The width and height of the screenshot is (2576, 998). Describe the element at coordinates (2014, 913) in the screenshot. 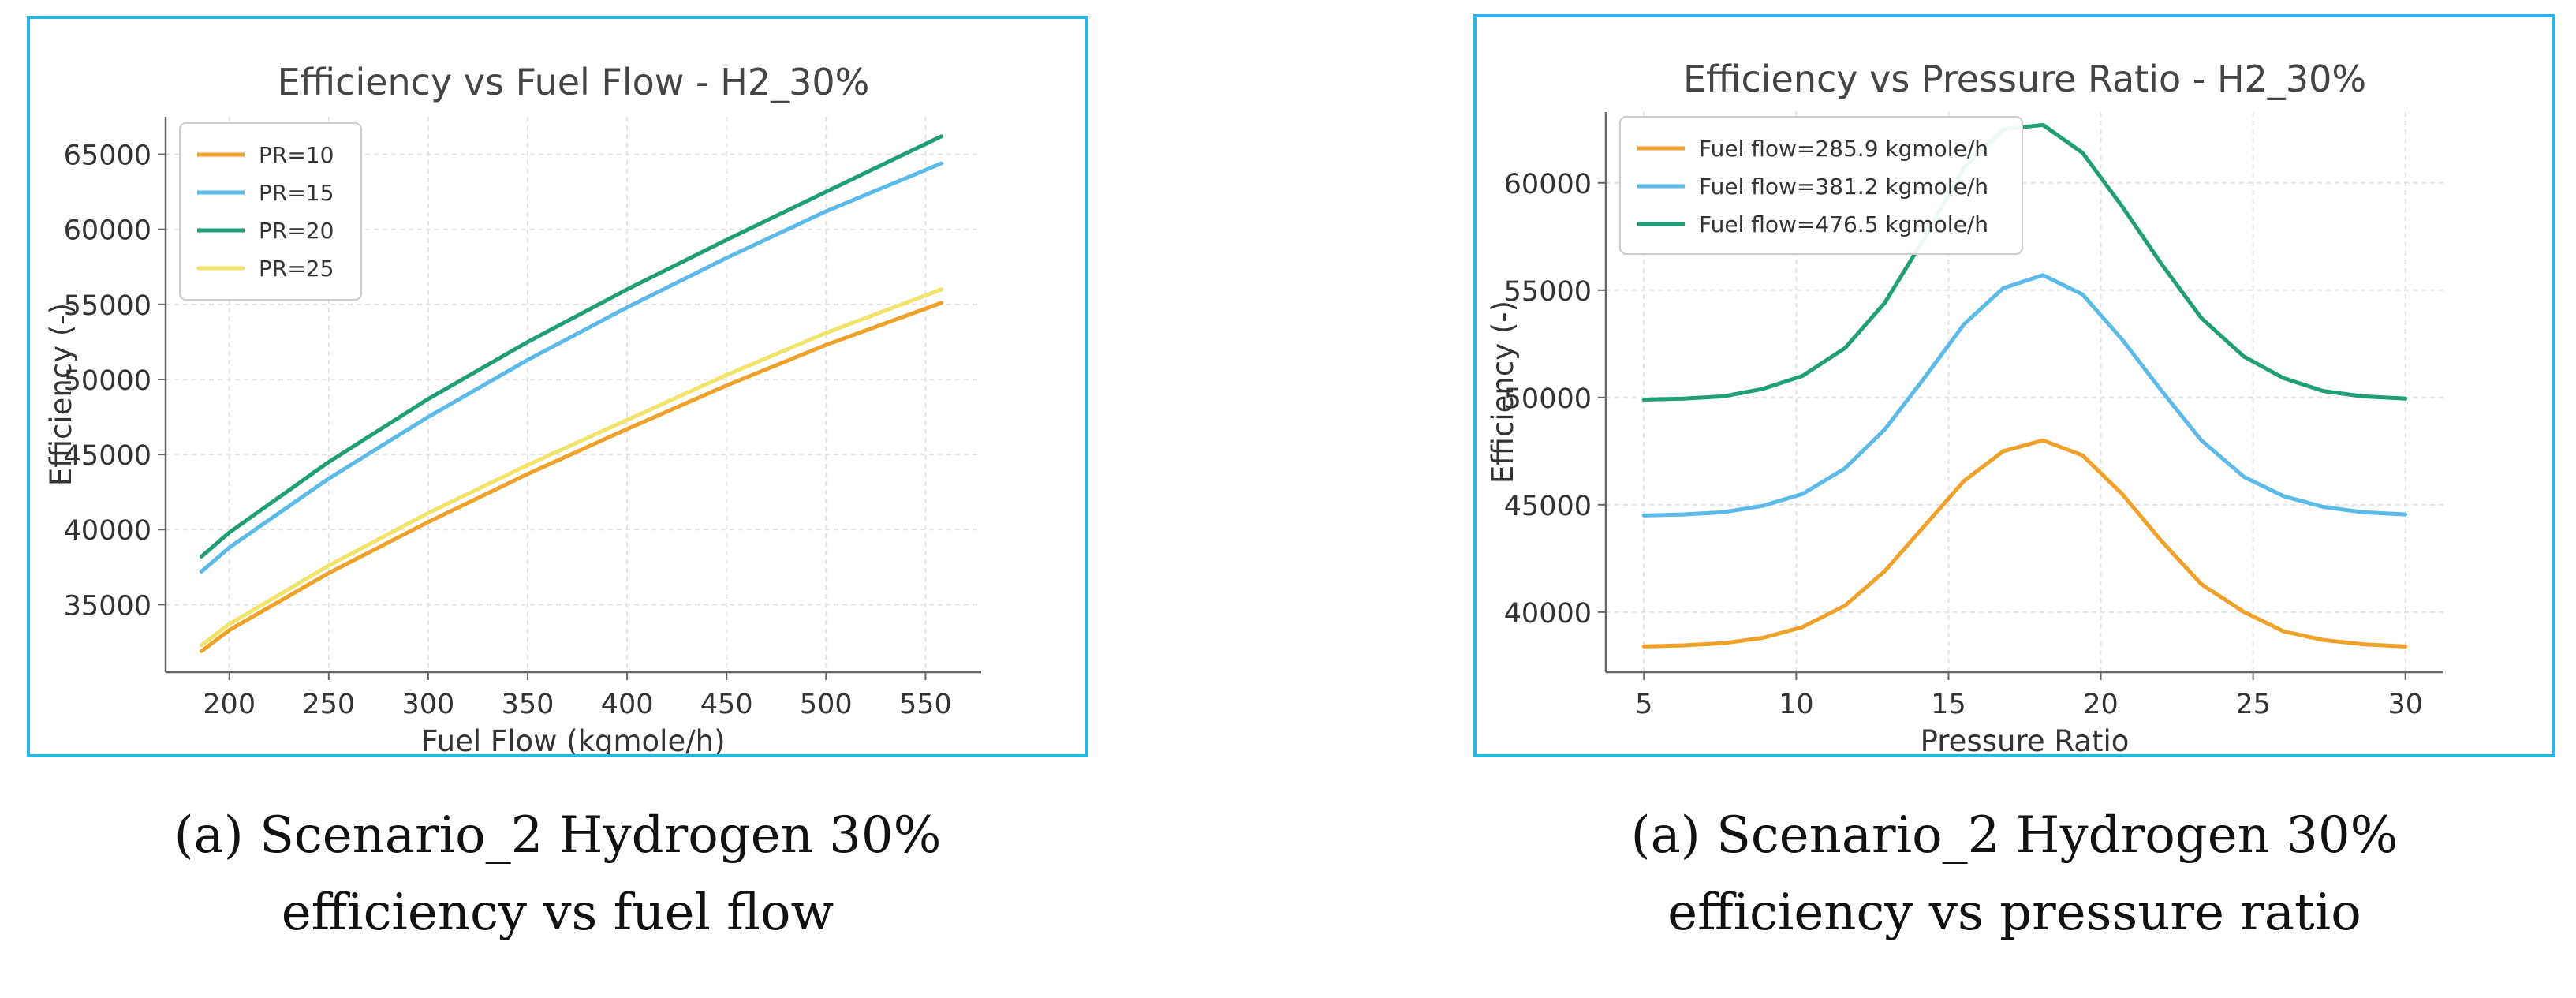

I see `caption-line-2: efficiency vs pressure ratio` at that location.